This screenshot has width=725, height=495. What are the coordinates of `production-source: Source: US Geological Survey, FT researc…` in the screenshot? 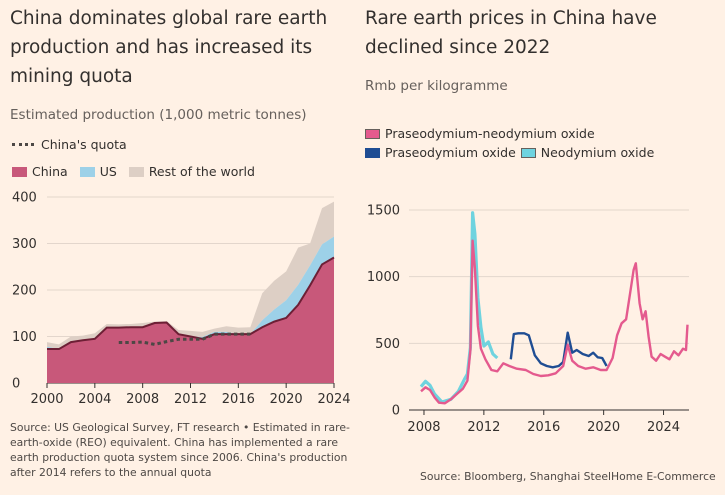 It's located at (180, 450).